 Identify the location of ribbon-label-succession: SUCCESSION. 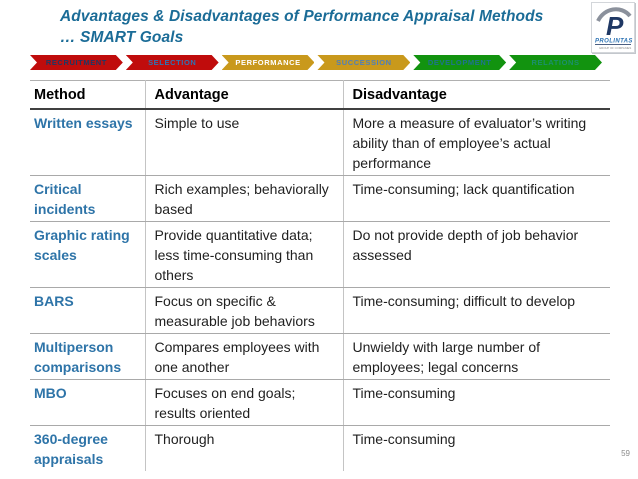
(364, 62).